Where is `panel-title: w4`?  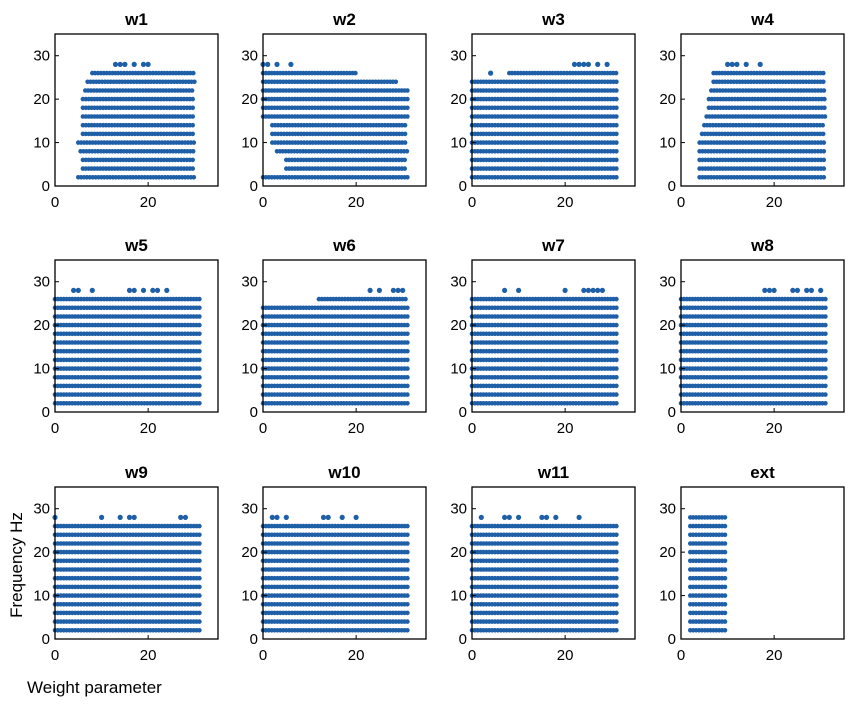
panel-title: w4 is located at coordinates (762, 19).